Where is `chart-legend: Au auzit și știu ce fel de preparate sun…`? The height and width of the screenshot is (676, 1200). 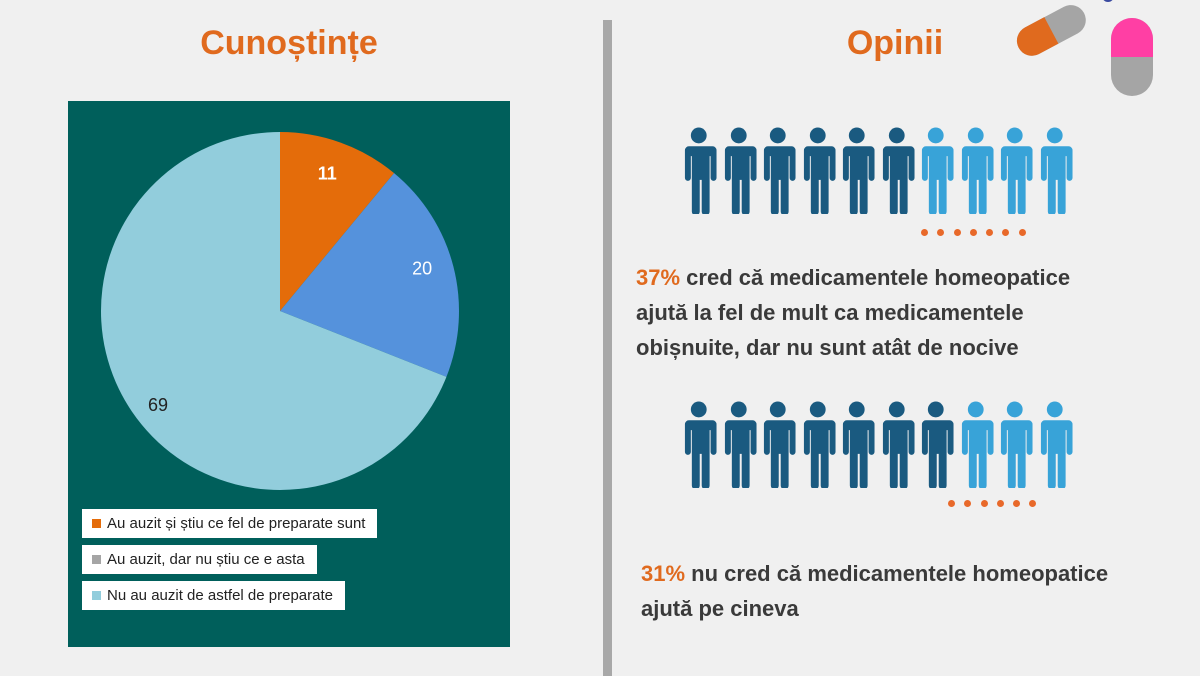 chart-legend: Au auzit și știu ce fel de preparate sun… is located at coordinates (230, 563).